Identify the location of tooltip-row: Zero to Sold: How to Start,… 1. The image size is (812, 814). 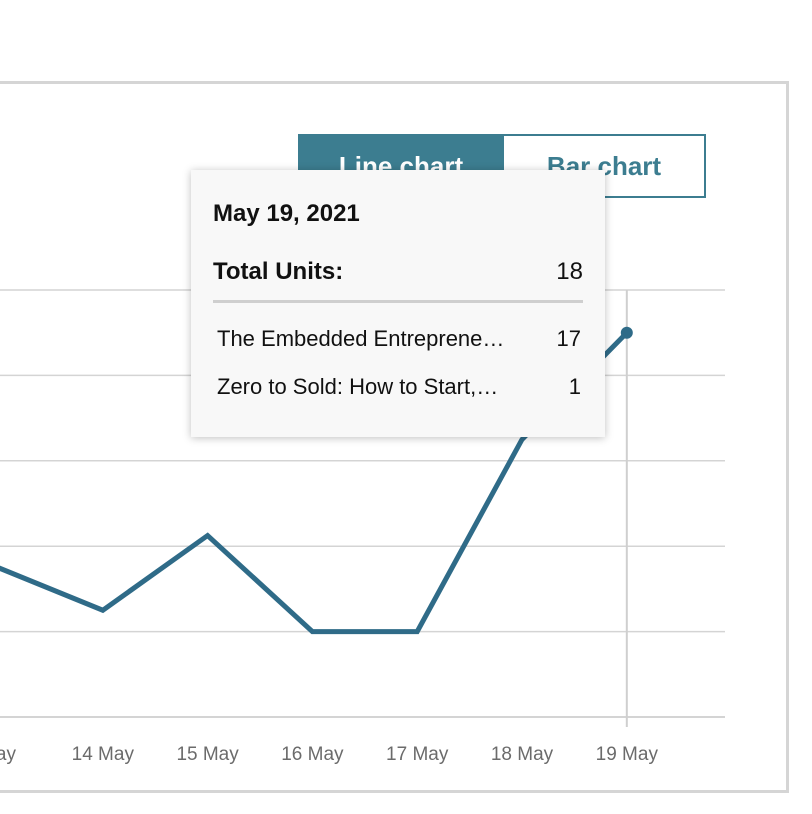
(399, 387).